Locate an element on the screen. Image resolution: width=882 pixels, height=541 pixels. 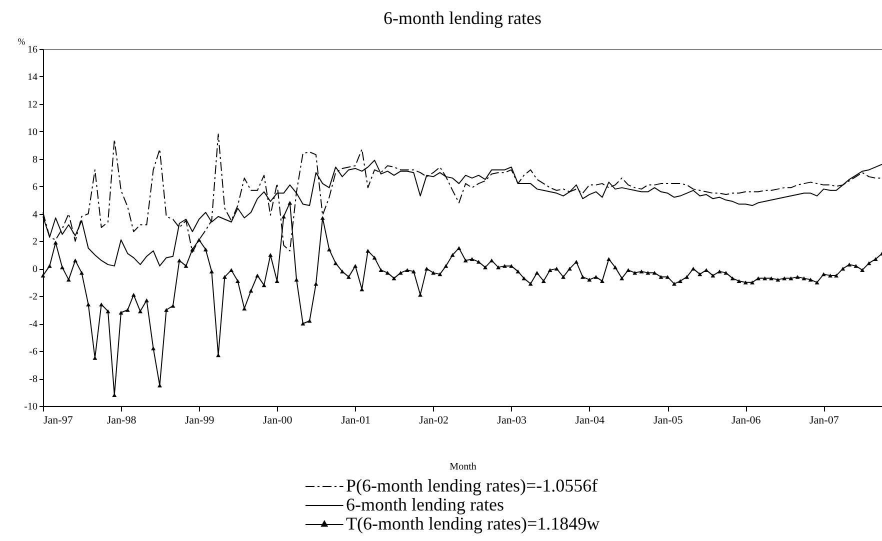
x-tick-label: Jan-05 is located at coordinates (668, 420).